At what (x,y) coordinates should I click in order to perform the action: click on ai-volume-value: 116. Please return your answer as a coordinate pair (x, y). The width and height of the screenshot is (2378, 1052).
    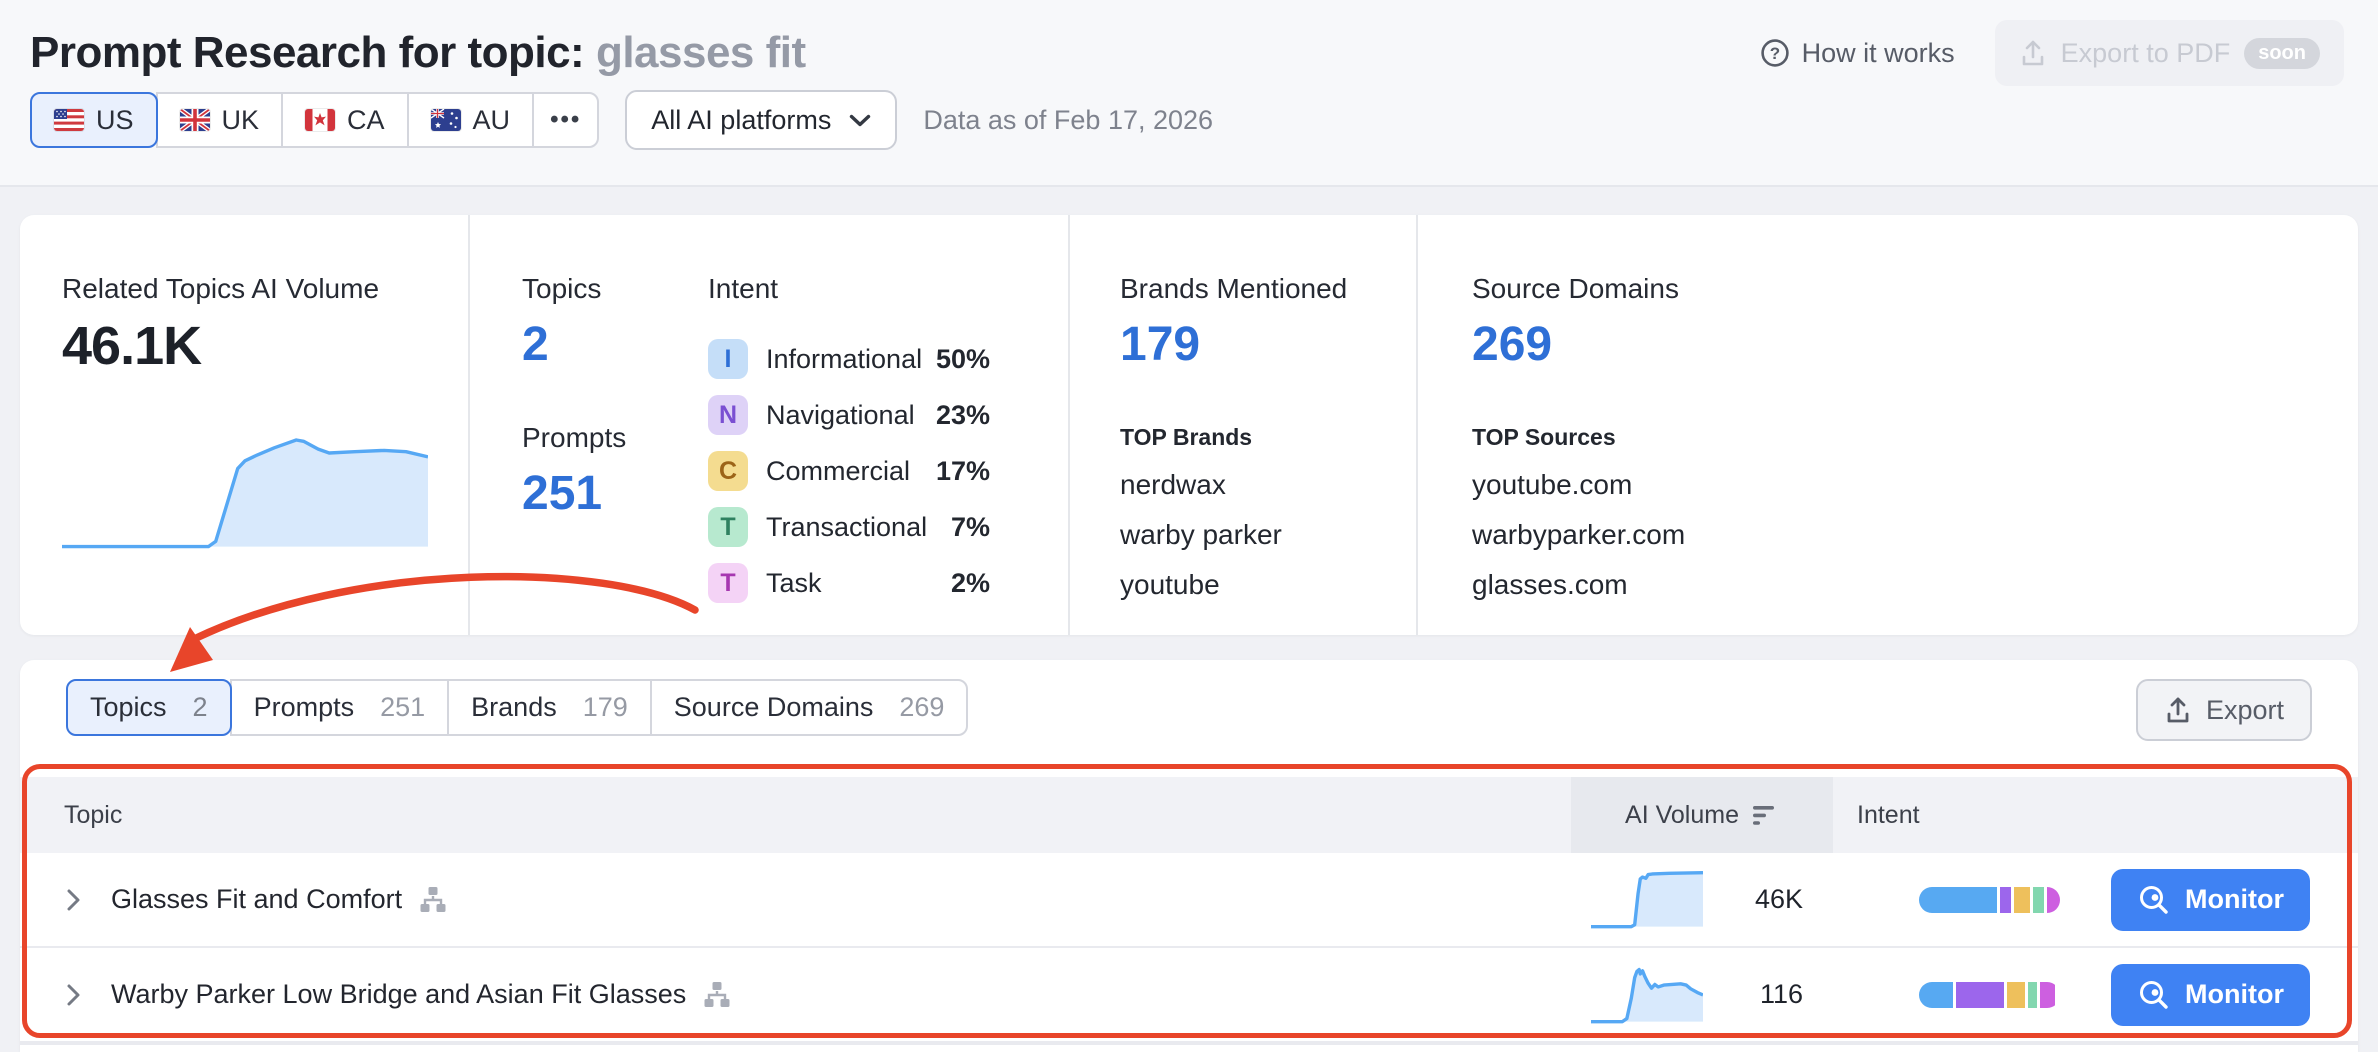
    Looking at the image, I should click on (1781, 994).